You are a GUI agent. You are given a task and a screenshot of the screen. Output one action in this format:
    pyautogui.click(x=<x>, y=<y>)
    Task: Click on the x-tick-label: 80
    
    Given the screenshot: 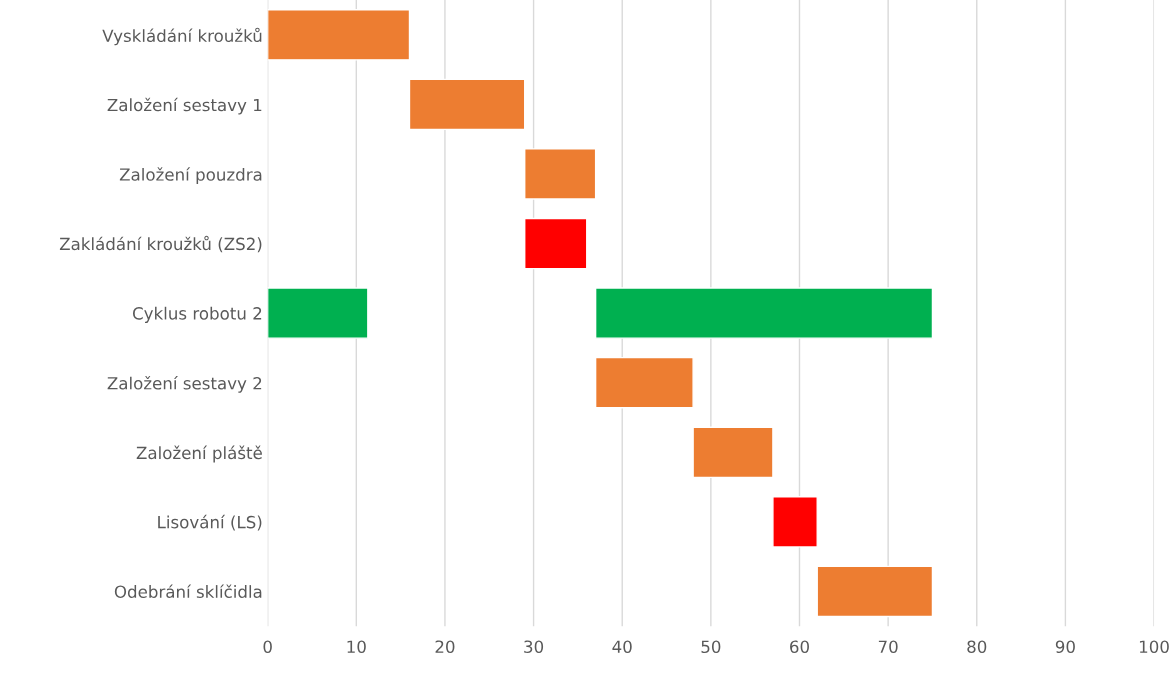 What is the action you would take?
    pyautogui.click(x=977, y=647)
    